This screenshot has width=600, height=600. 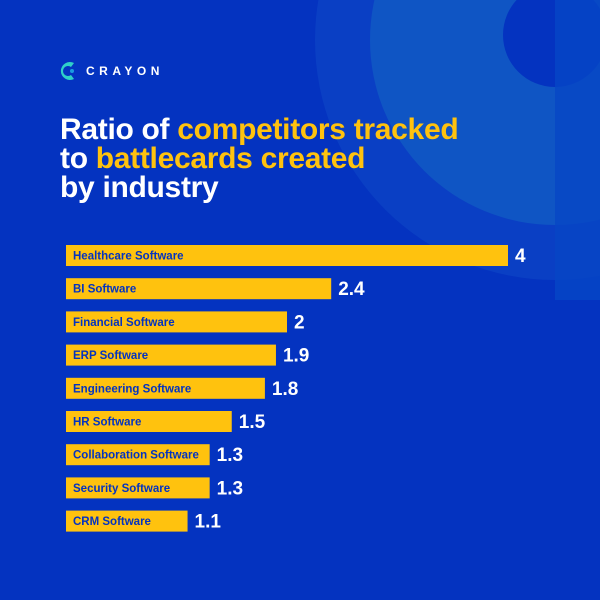 What do you see at coordinates (577, 150) in the screenshot?
I see `decor-band` at bounding box center [577, 150].